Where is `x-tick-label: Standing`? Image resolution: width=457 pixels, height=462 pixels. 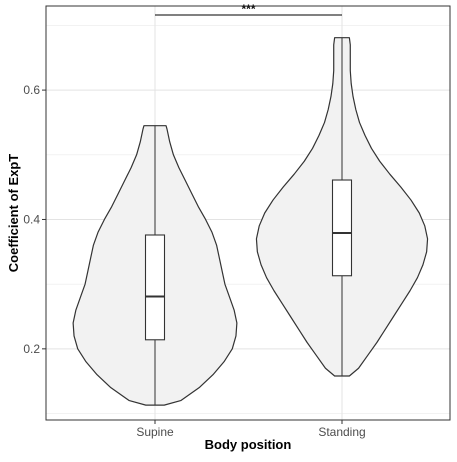 x-tick-label: Standing is located at coordinates (341, 432).